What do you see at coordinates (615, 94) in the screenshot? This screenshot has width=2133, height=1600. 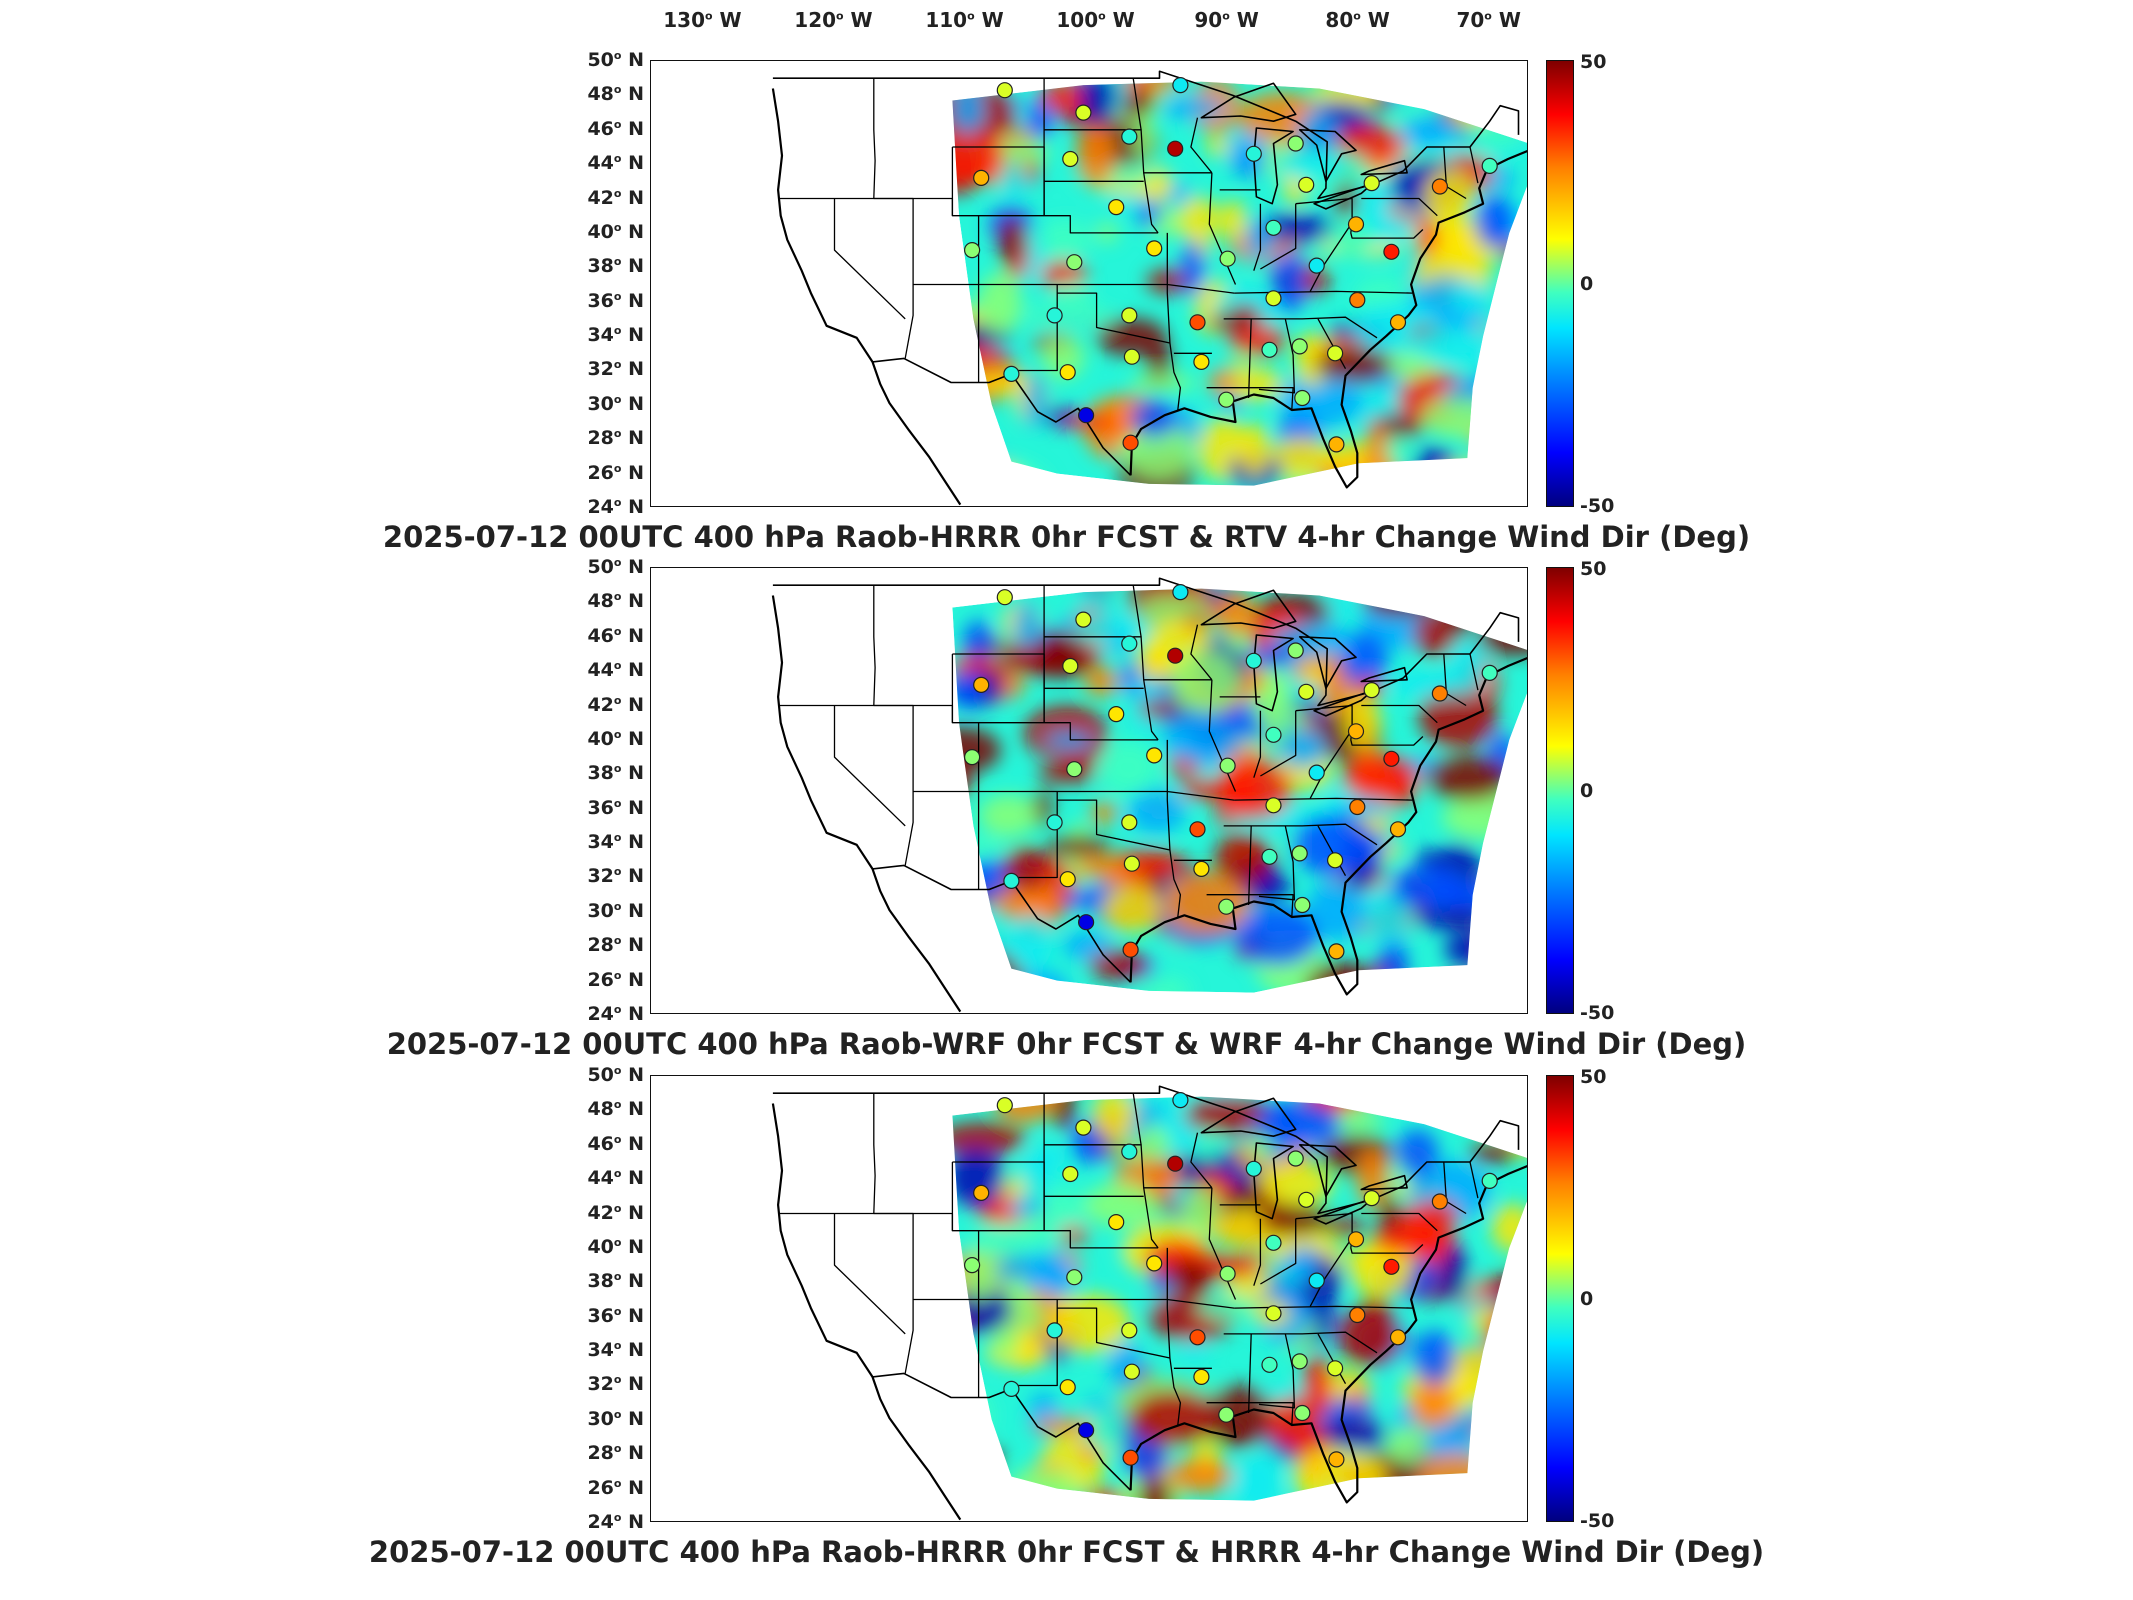 I see `latitude-label: 48o N` at bounding box center [615, 94].